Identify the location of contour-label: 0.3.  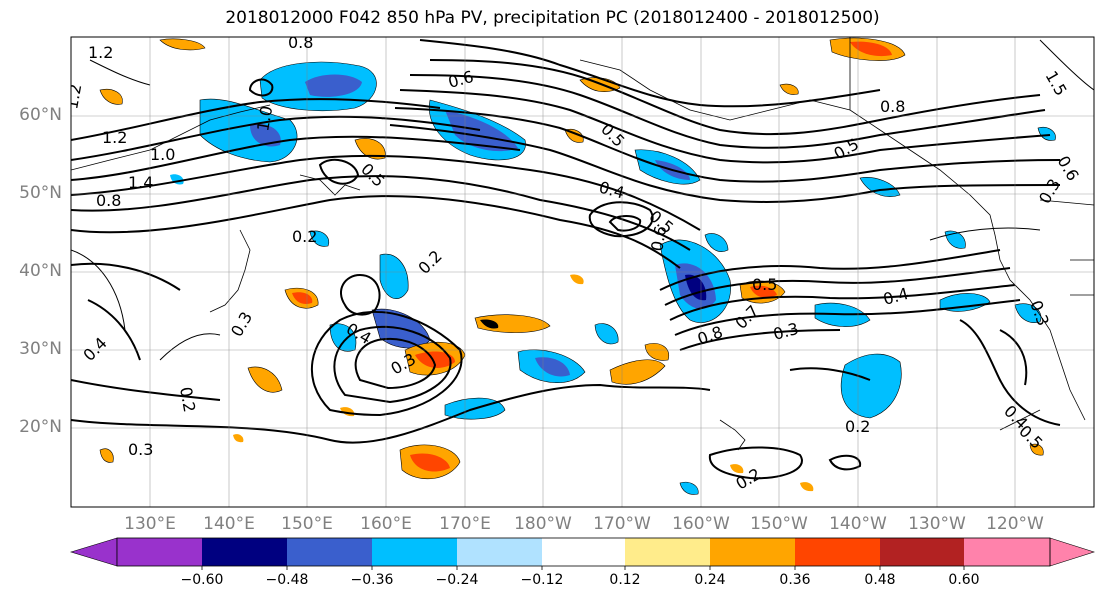
(140, 449).